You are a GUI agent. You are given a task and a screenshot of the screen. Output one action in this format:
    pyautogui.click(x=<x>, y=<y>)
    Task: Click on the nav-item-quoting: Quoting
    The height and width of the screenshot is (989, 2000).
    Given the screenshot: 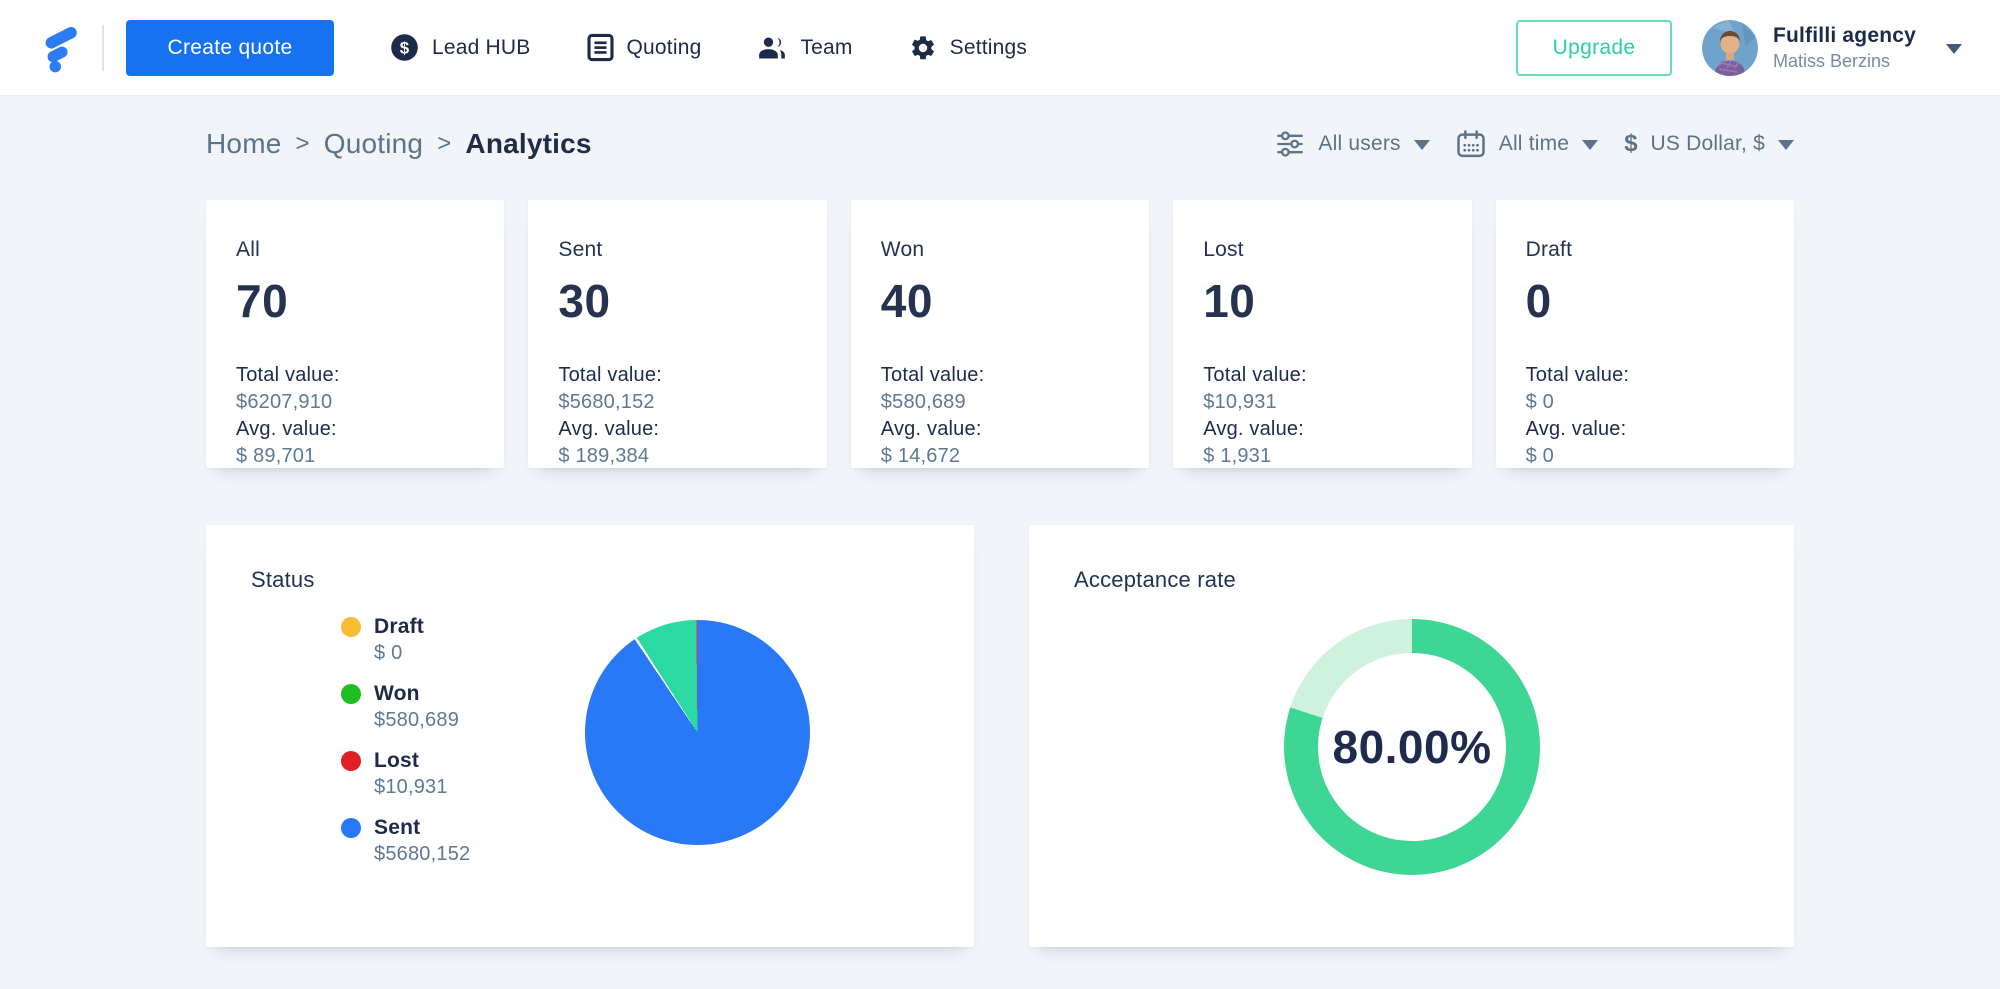 What is the action you would take?
    pyautogui.click(x=644, y=47)
    